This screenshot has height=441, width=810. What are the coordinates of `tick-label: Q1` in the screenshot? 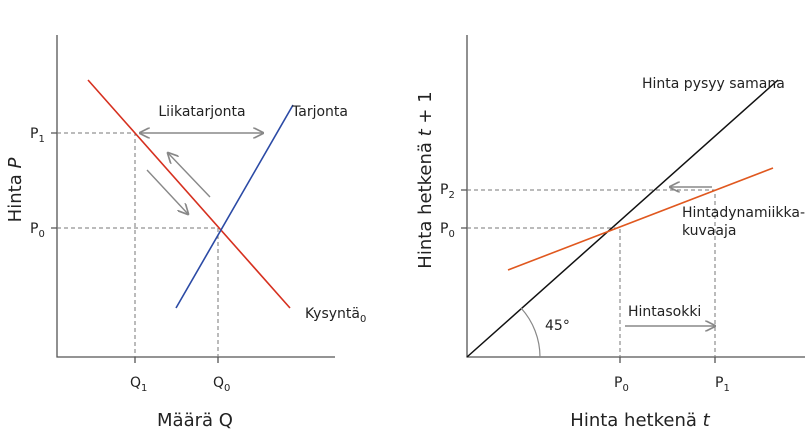 It's located at (138, 384).